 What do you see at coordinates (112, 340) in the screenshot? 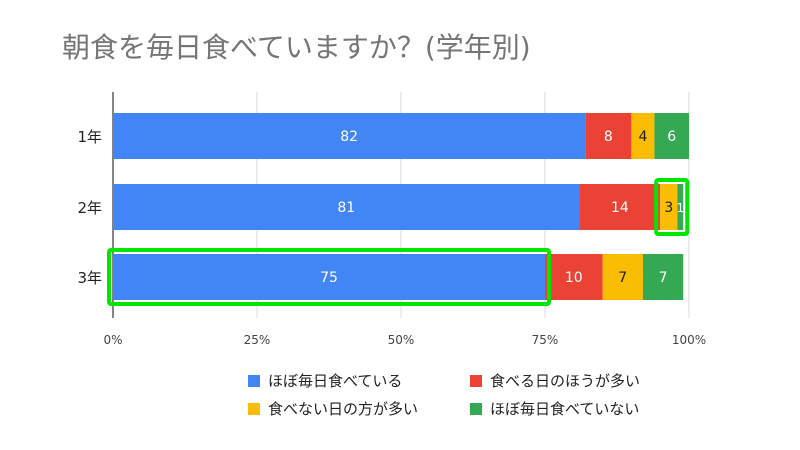
I see `x-tick-label: 0%` at bounding box center [112, 340].